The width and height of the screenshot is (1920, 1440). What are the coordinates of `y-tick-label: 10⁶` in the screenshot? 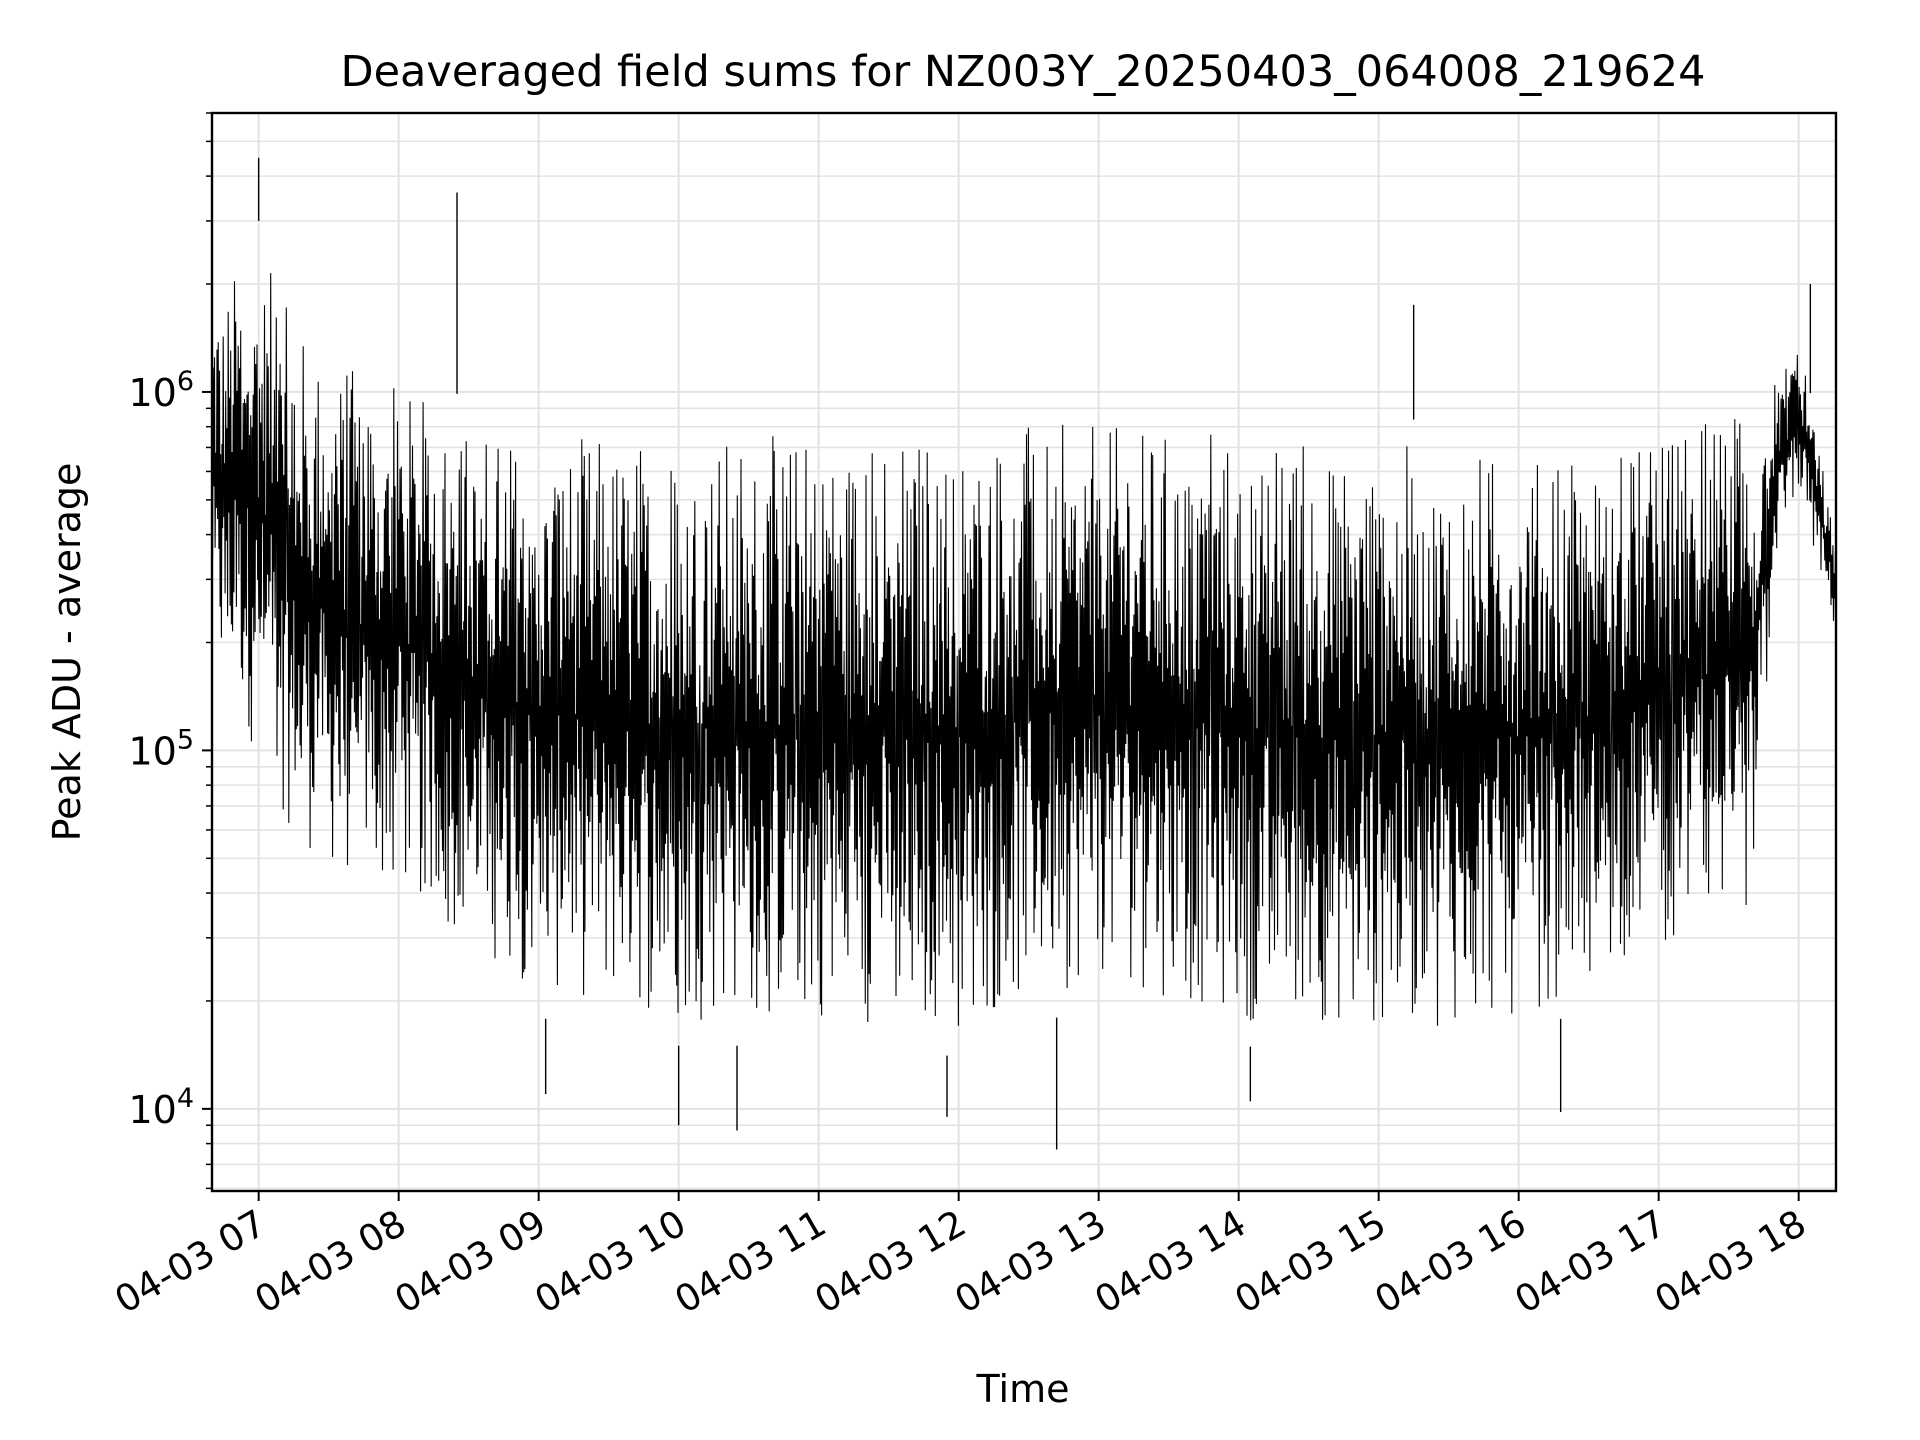 It's located at (161, 390).